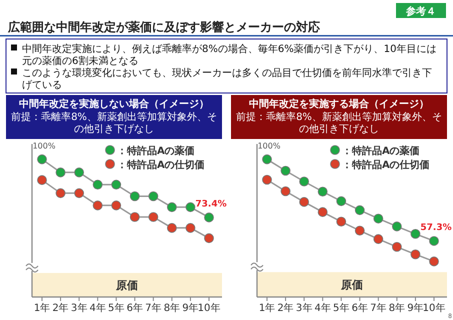 This screenshot has width=453, height=320. I want to click on chart-title: 中間年改定を実施しない場合（イメージ）, so click(114, 104).